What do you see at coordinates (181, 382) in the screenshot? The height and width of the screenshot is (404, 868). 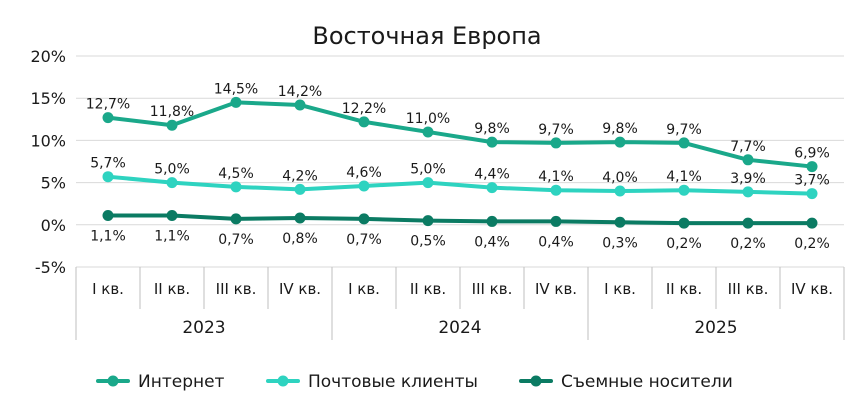 I see `legend-label: Интернет` at bounding box center [181, 382].